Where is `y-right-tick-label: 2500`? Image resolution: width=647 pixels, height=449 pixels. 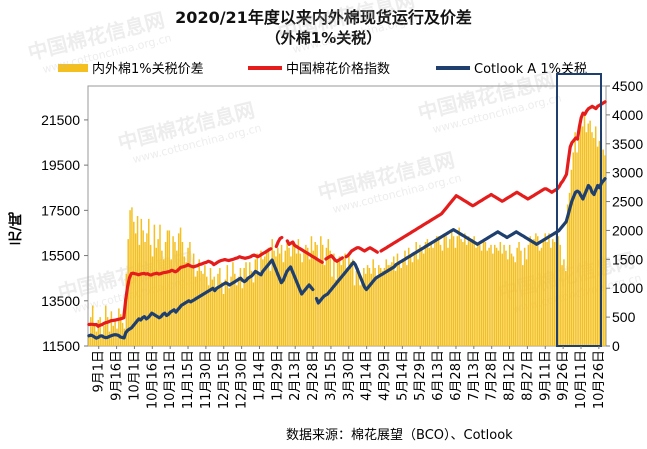
y-right-tick-label: 2500 is located at coordinates (627, 202).